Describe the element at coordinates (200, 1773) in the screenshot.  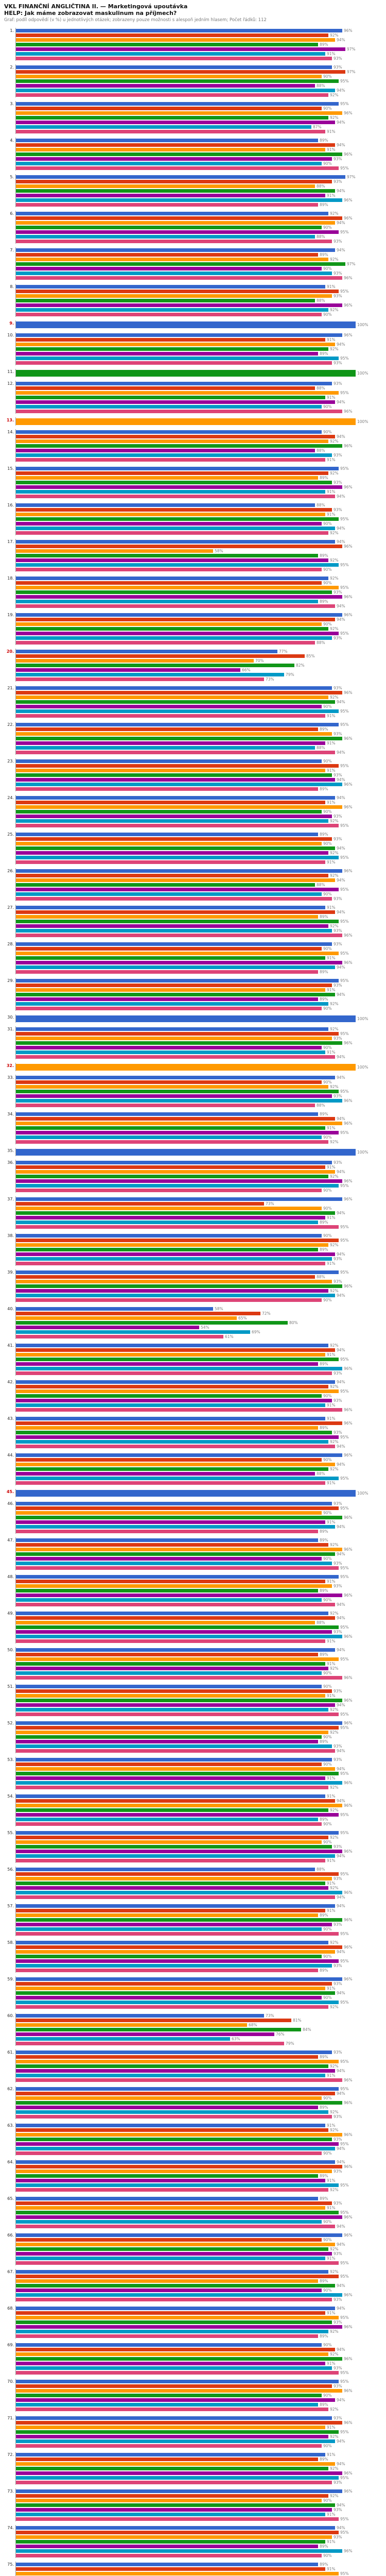
I see `group-bars: 93% 90% 94% 95% 91% 96% 92%` at that location.